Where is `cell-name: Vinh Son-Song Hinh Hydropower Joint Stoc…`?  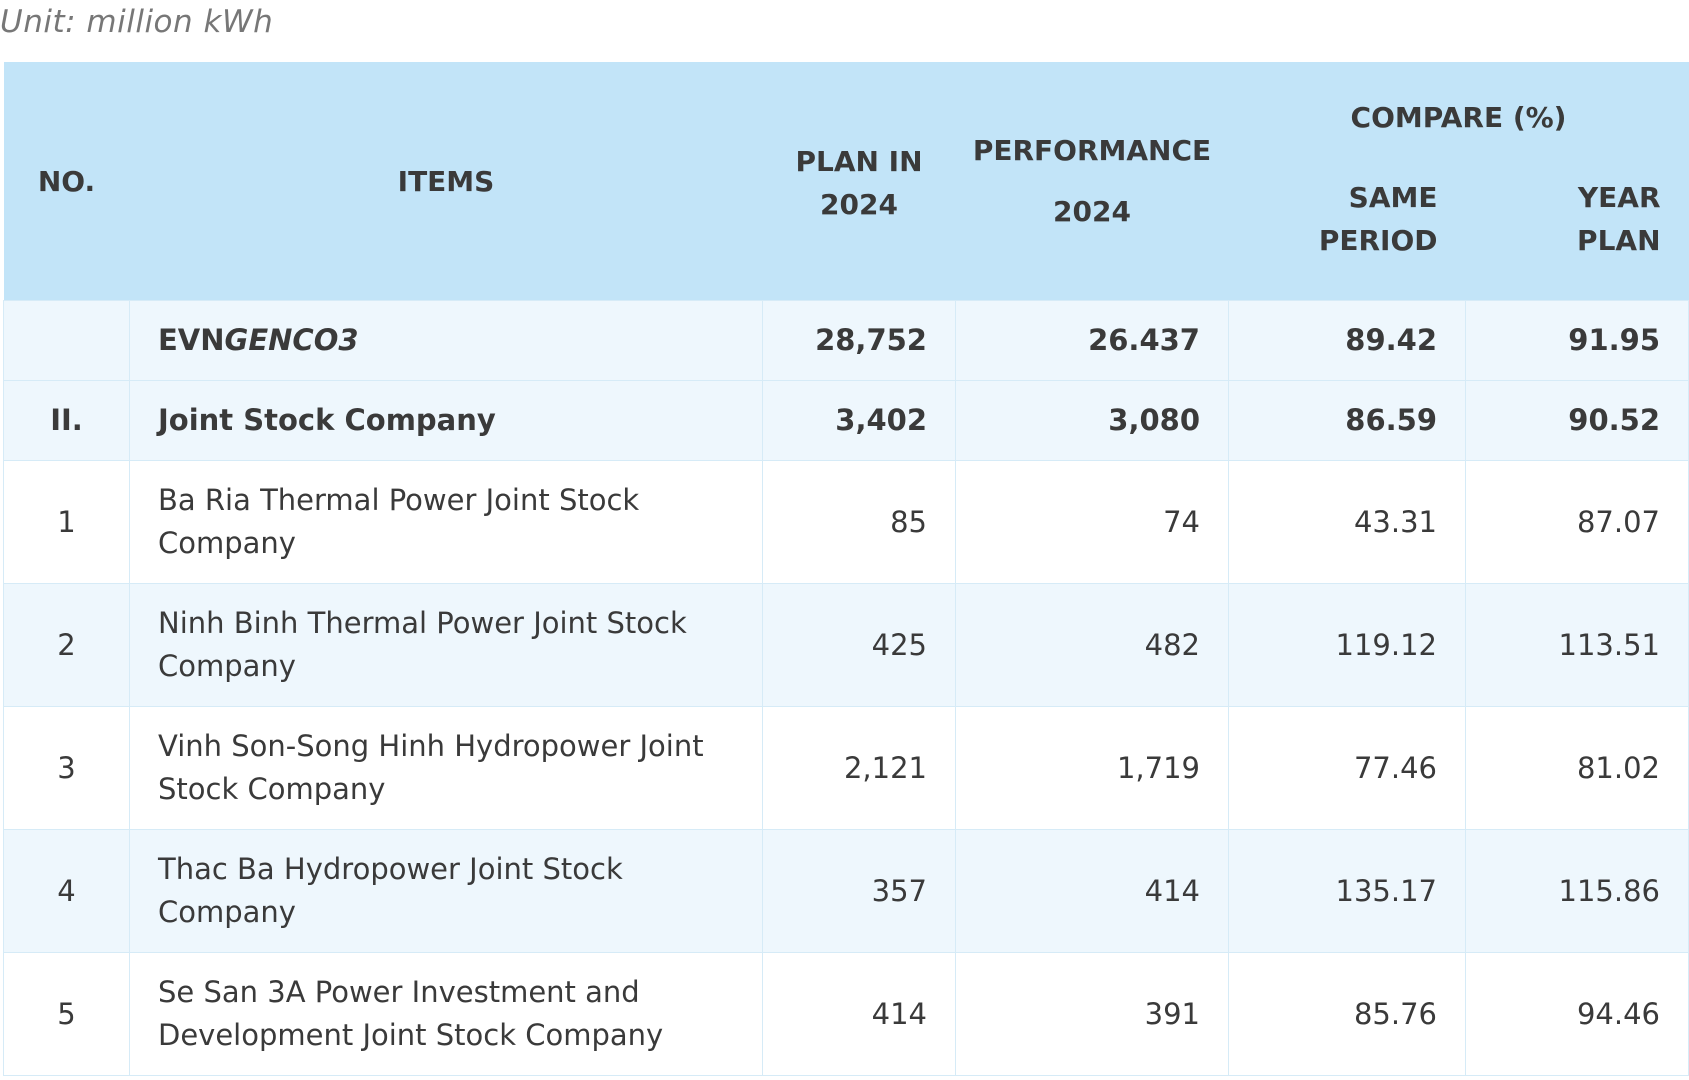 cell-name: Vinh Son-Song Hinh Hydropower Joint Stoc… is located at coordinates (446, 768).